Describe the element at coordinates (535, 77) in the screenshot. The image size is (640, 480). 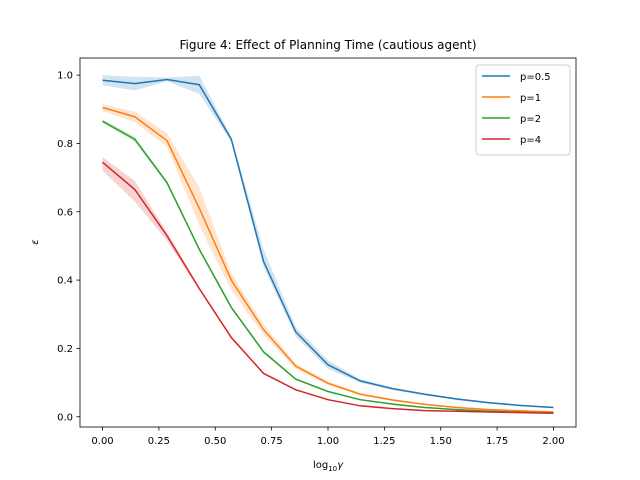
I see `legend-label-0: p=0.5` at that location.